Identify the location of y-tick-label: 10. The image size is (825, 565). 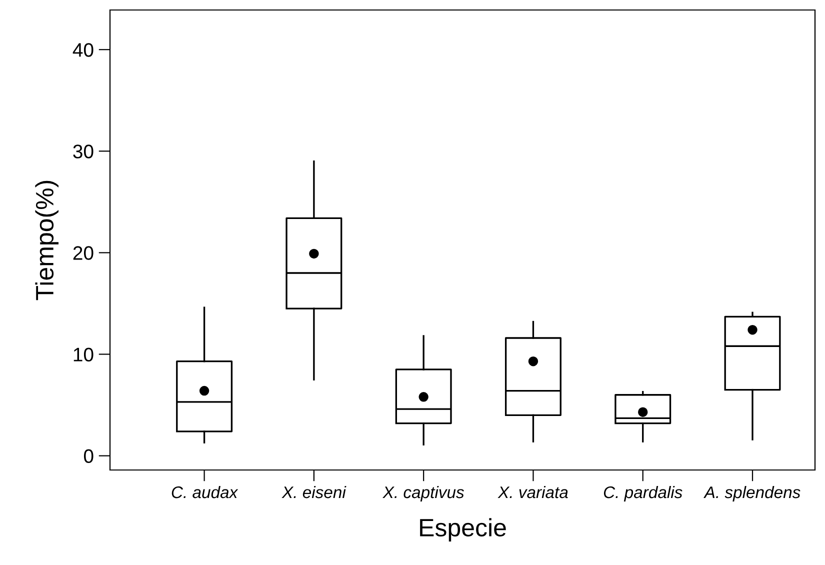
(84, 355).